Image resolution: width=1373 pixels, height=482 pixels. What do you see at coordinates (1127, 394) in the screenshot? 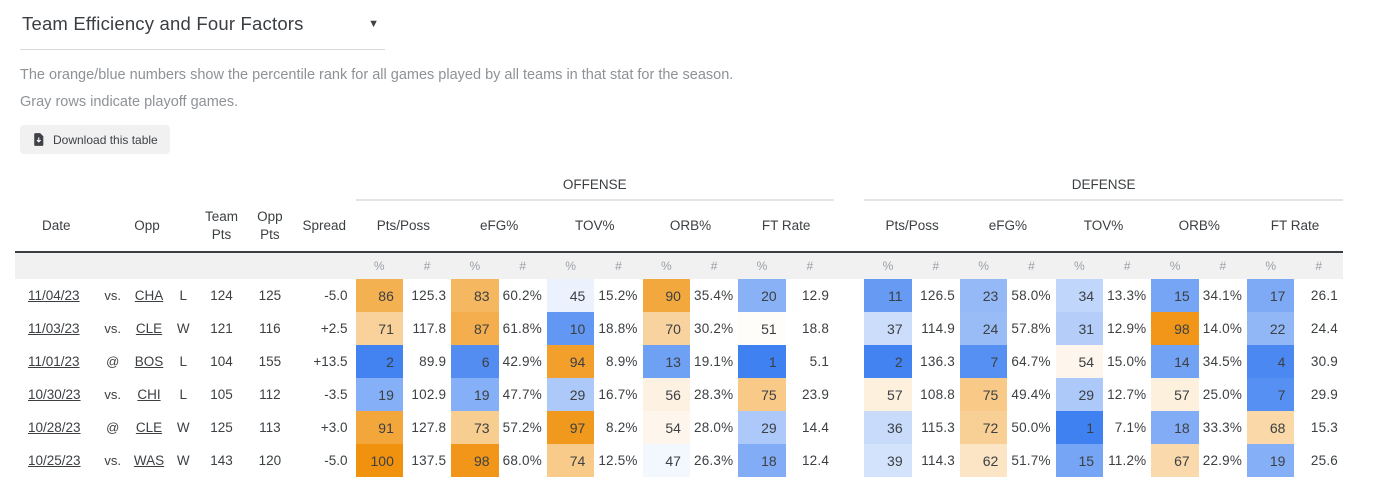
I see `defense-value-cell: 12.7%` at bounding box center [1127, 394].